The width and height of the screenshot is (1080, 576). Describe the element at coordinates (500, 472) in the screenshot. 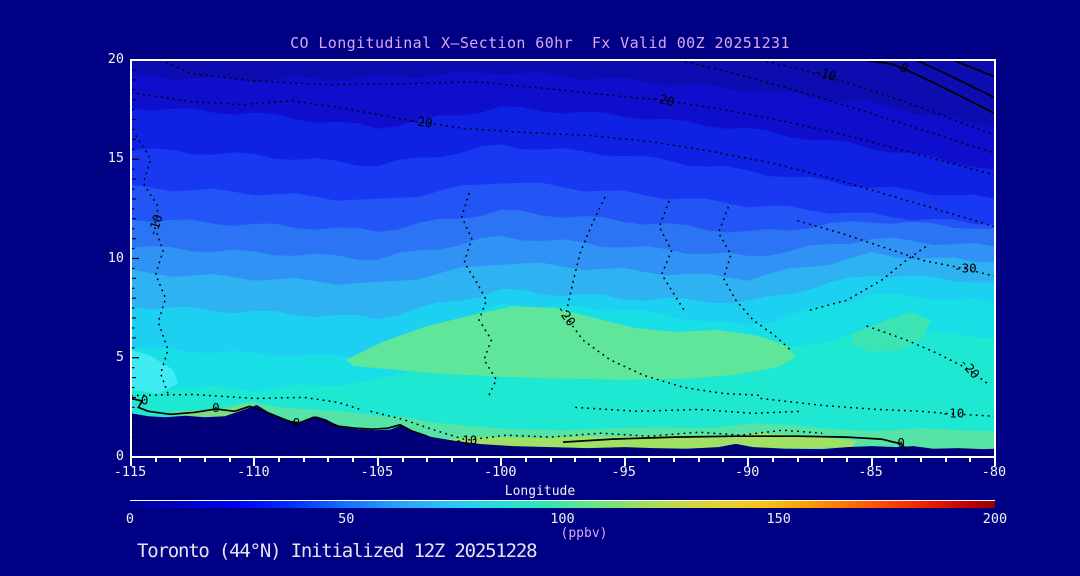

I see `x-tick-label: -100` at that location.